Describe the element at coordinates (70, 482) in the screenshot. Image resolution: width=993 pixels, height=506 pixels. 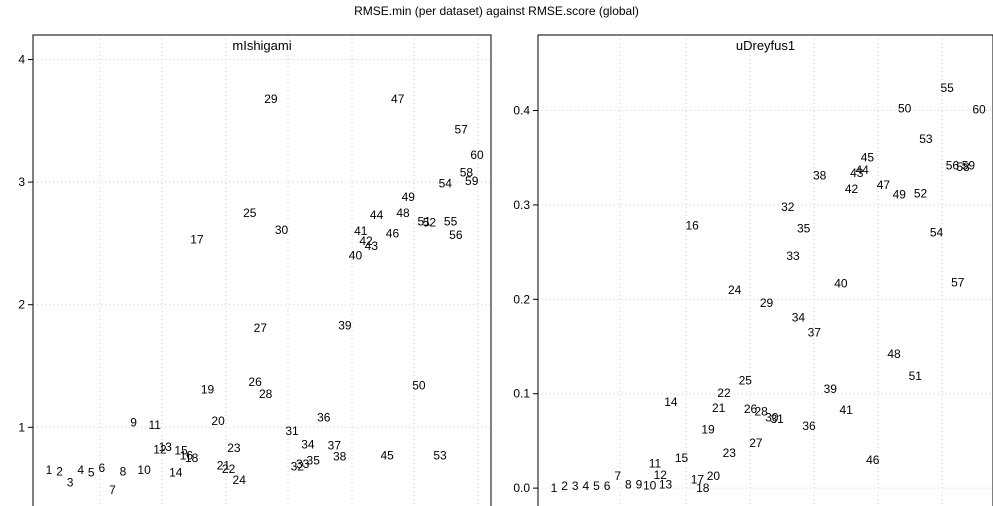
I see `point-label: 3` at that location.